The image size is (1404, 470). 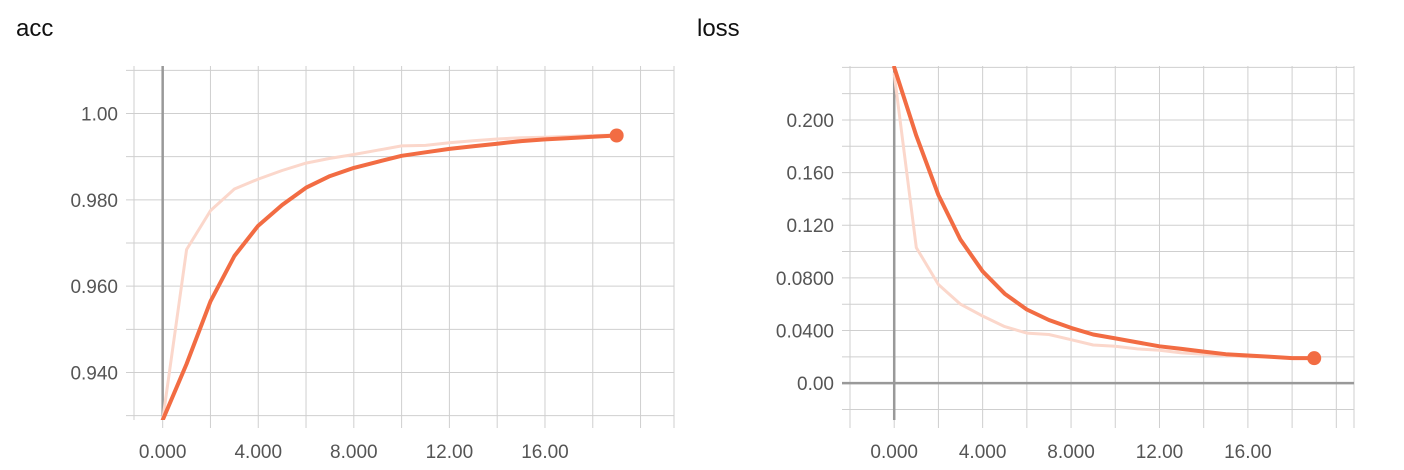 What do you see at coordinates (810, 121) in the screenshot?
I see `loss-y-tick-label: 0.200` at bounding box center [810, 121].